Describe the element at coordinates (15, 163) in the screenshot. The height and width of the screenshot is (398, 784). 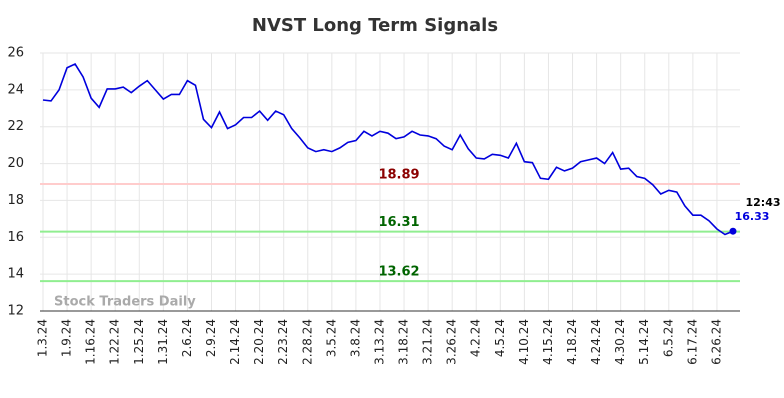
I see `y-tick-label: 20` at that location.